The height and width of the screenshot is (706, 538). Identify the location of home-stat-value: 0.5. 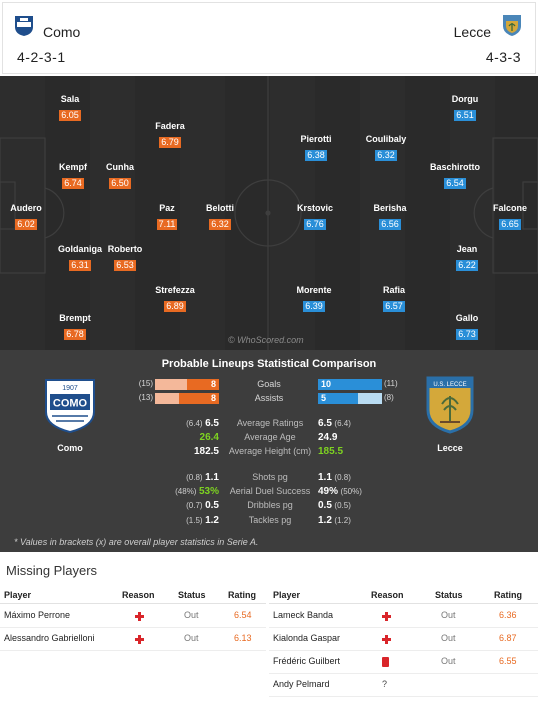
(212, 505).